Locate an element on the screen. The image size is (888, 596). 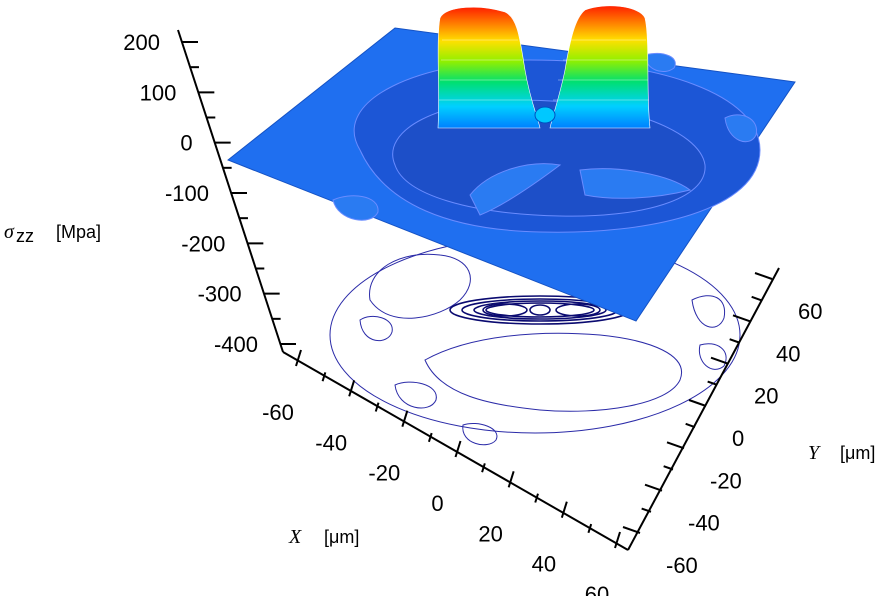
x-axis-label: X [μm] is located at coordinates (323, 537).